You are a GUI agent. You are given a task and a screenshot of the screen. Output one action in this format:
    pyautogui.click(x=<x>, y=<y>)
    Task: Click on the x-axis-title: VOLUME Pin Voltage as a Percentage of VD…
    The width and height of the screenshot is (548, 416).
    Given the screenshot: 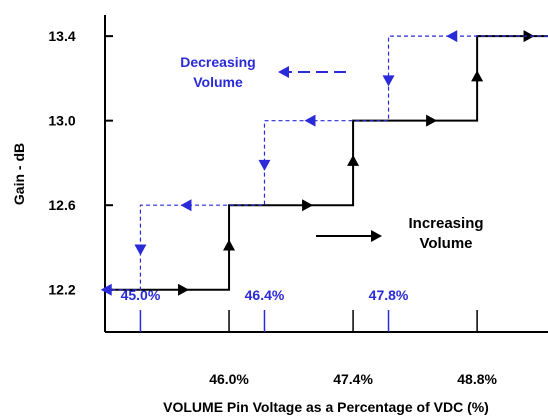 What is the action you would take?
    pyautogui.click(x=326, y=407)
    